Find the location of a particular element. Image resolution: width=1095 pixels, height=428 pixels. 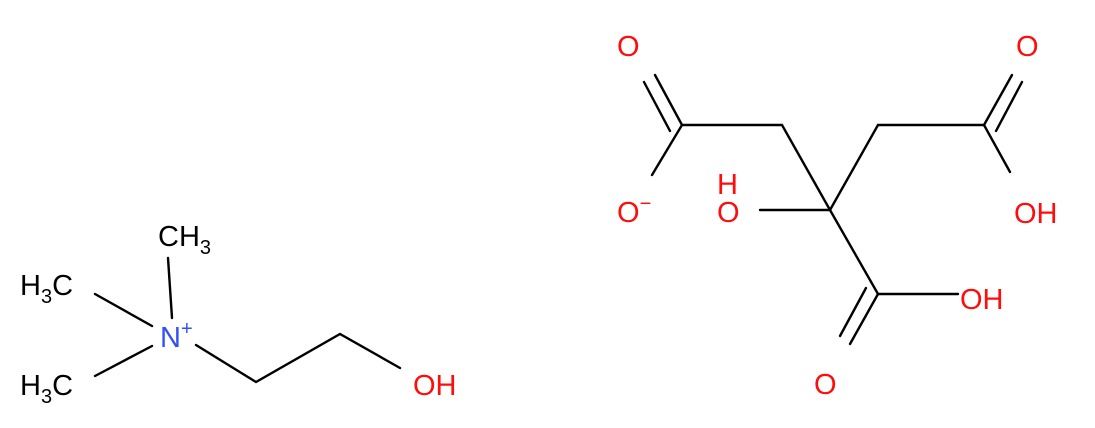

atom-label: CH3 is located at coordinates (184, 240).